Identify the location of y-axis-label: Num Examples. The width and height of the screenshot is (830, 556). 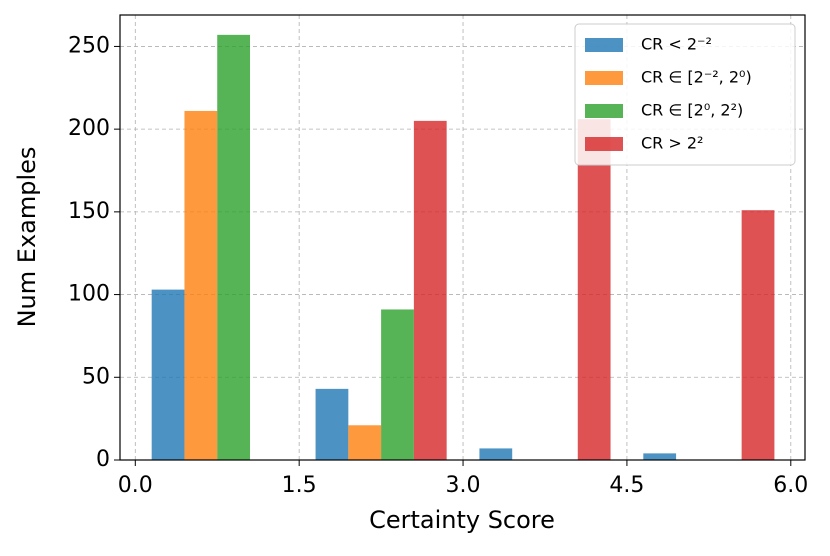
(27, 237).